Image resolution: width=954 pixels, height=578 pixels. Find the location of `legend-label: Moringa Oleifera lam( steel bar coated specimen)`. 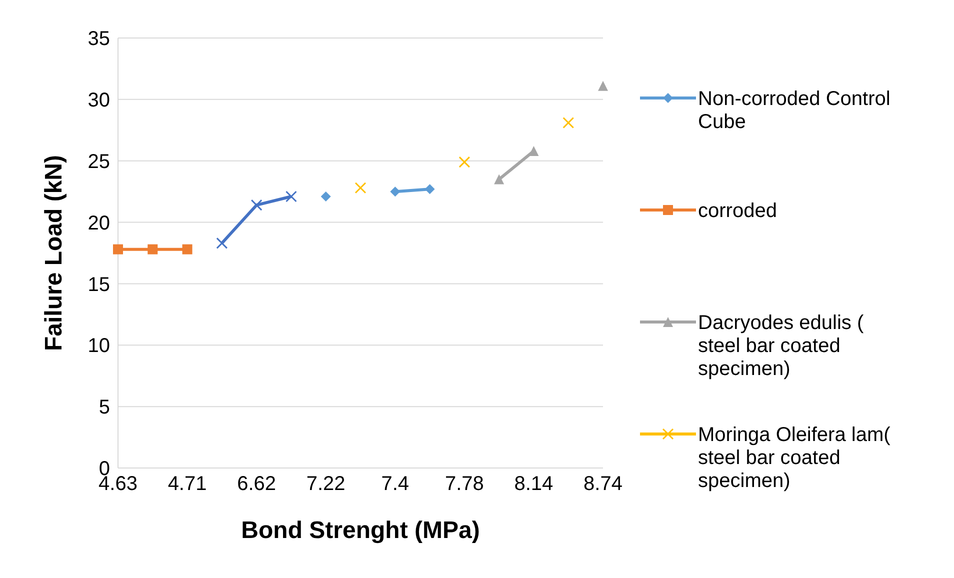

legend-label: Moringa Oleifera lam( steel bar coated specimen) is located at coordinates (795, 458).